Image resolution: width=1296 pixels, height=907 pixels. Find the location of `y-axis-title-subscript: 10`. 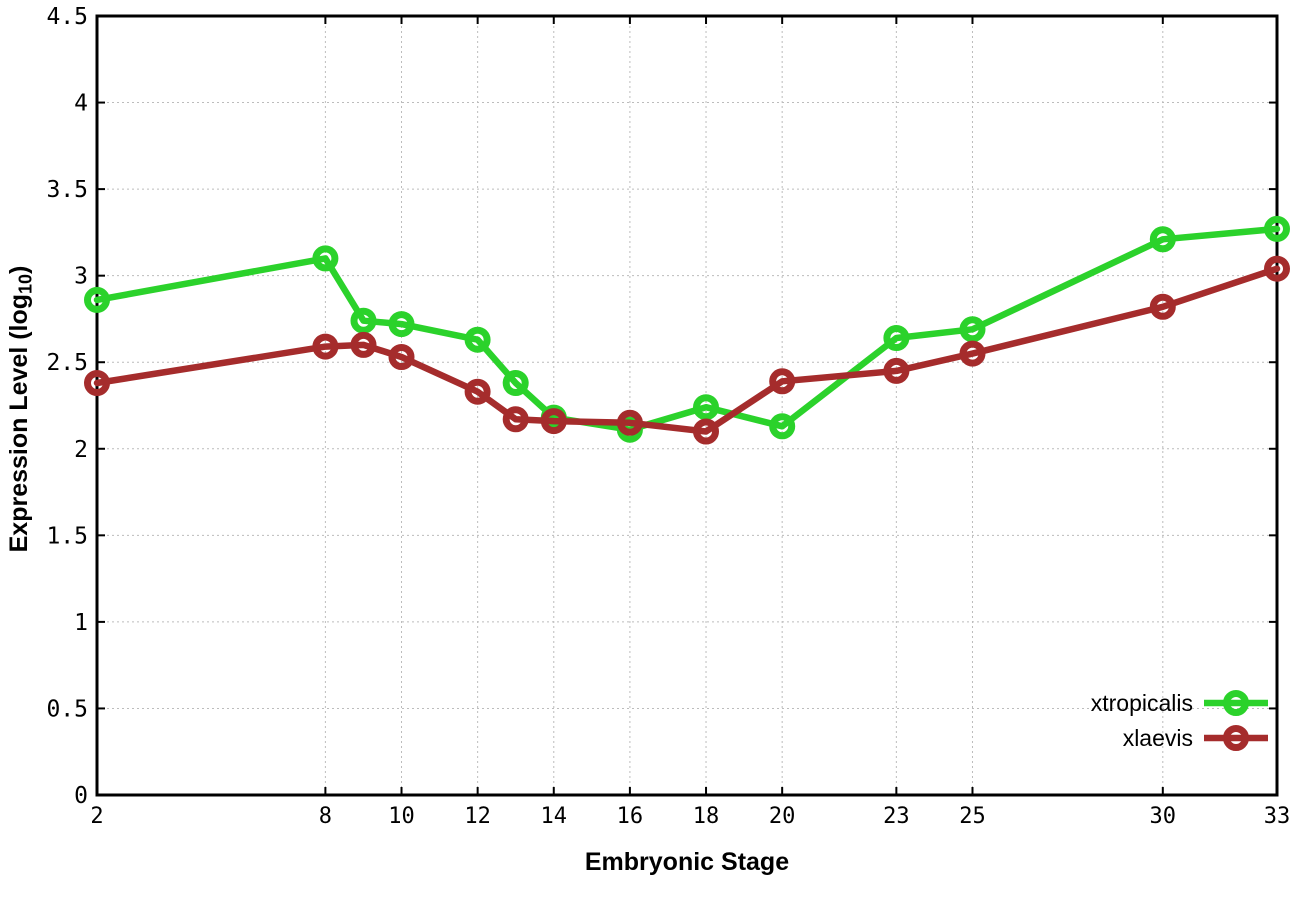

y-axis-title-subscript: 10 is located at coordinates (25, 283).